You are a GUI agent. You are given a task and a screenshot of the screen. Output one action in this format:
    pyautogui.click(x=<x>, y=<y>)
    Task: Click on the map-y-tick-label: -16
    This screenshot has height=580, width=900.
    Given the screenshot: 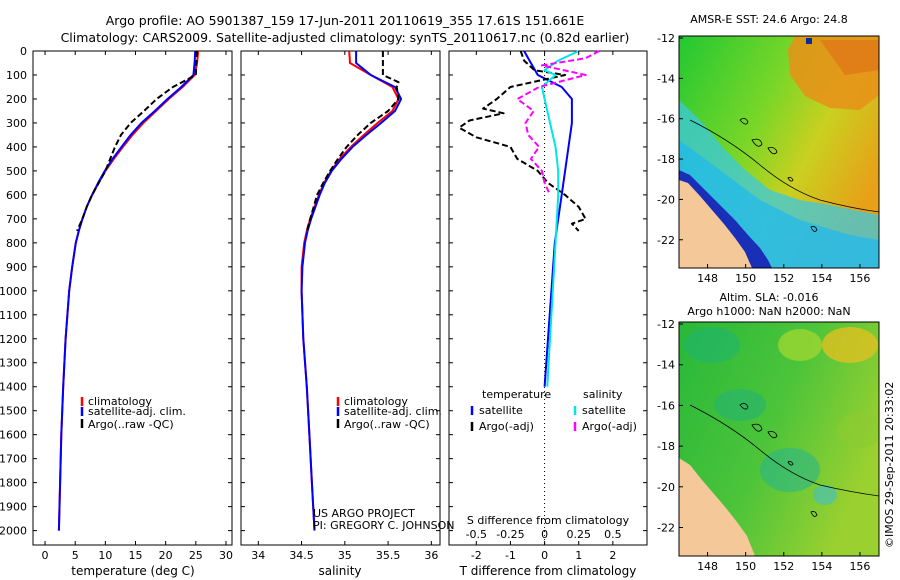 What is the action you would take?
    pyautogui.click(x=666, y=405)
    